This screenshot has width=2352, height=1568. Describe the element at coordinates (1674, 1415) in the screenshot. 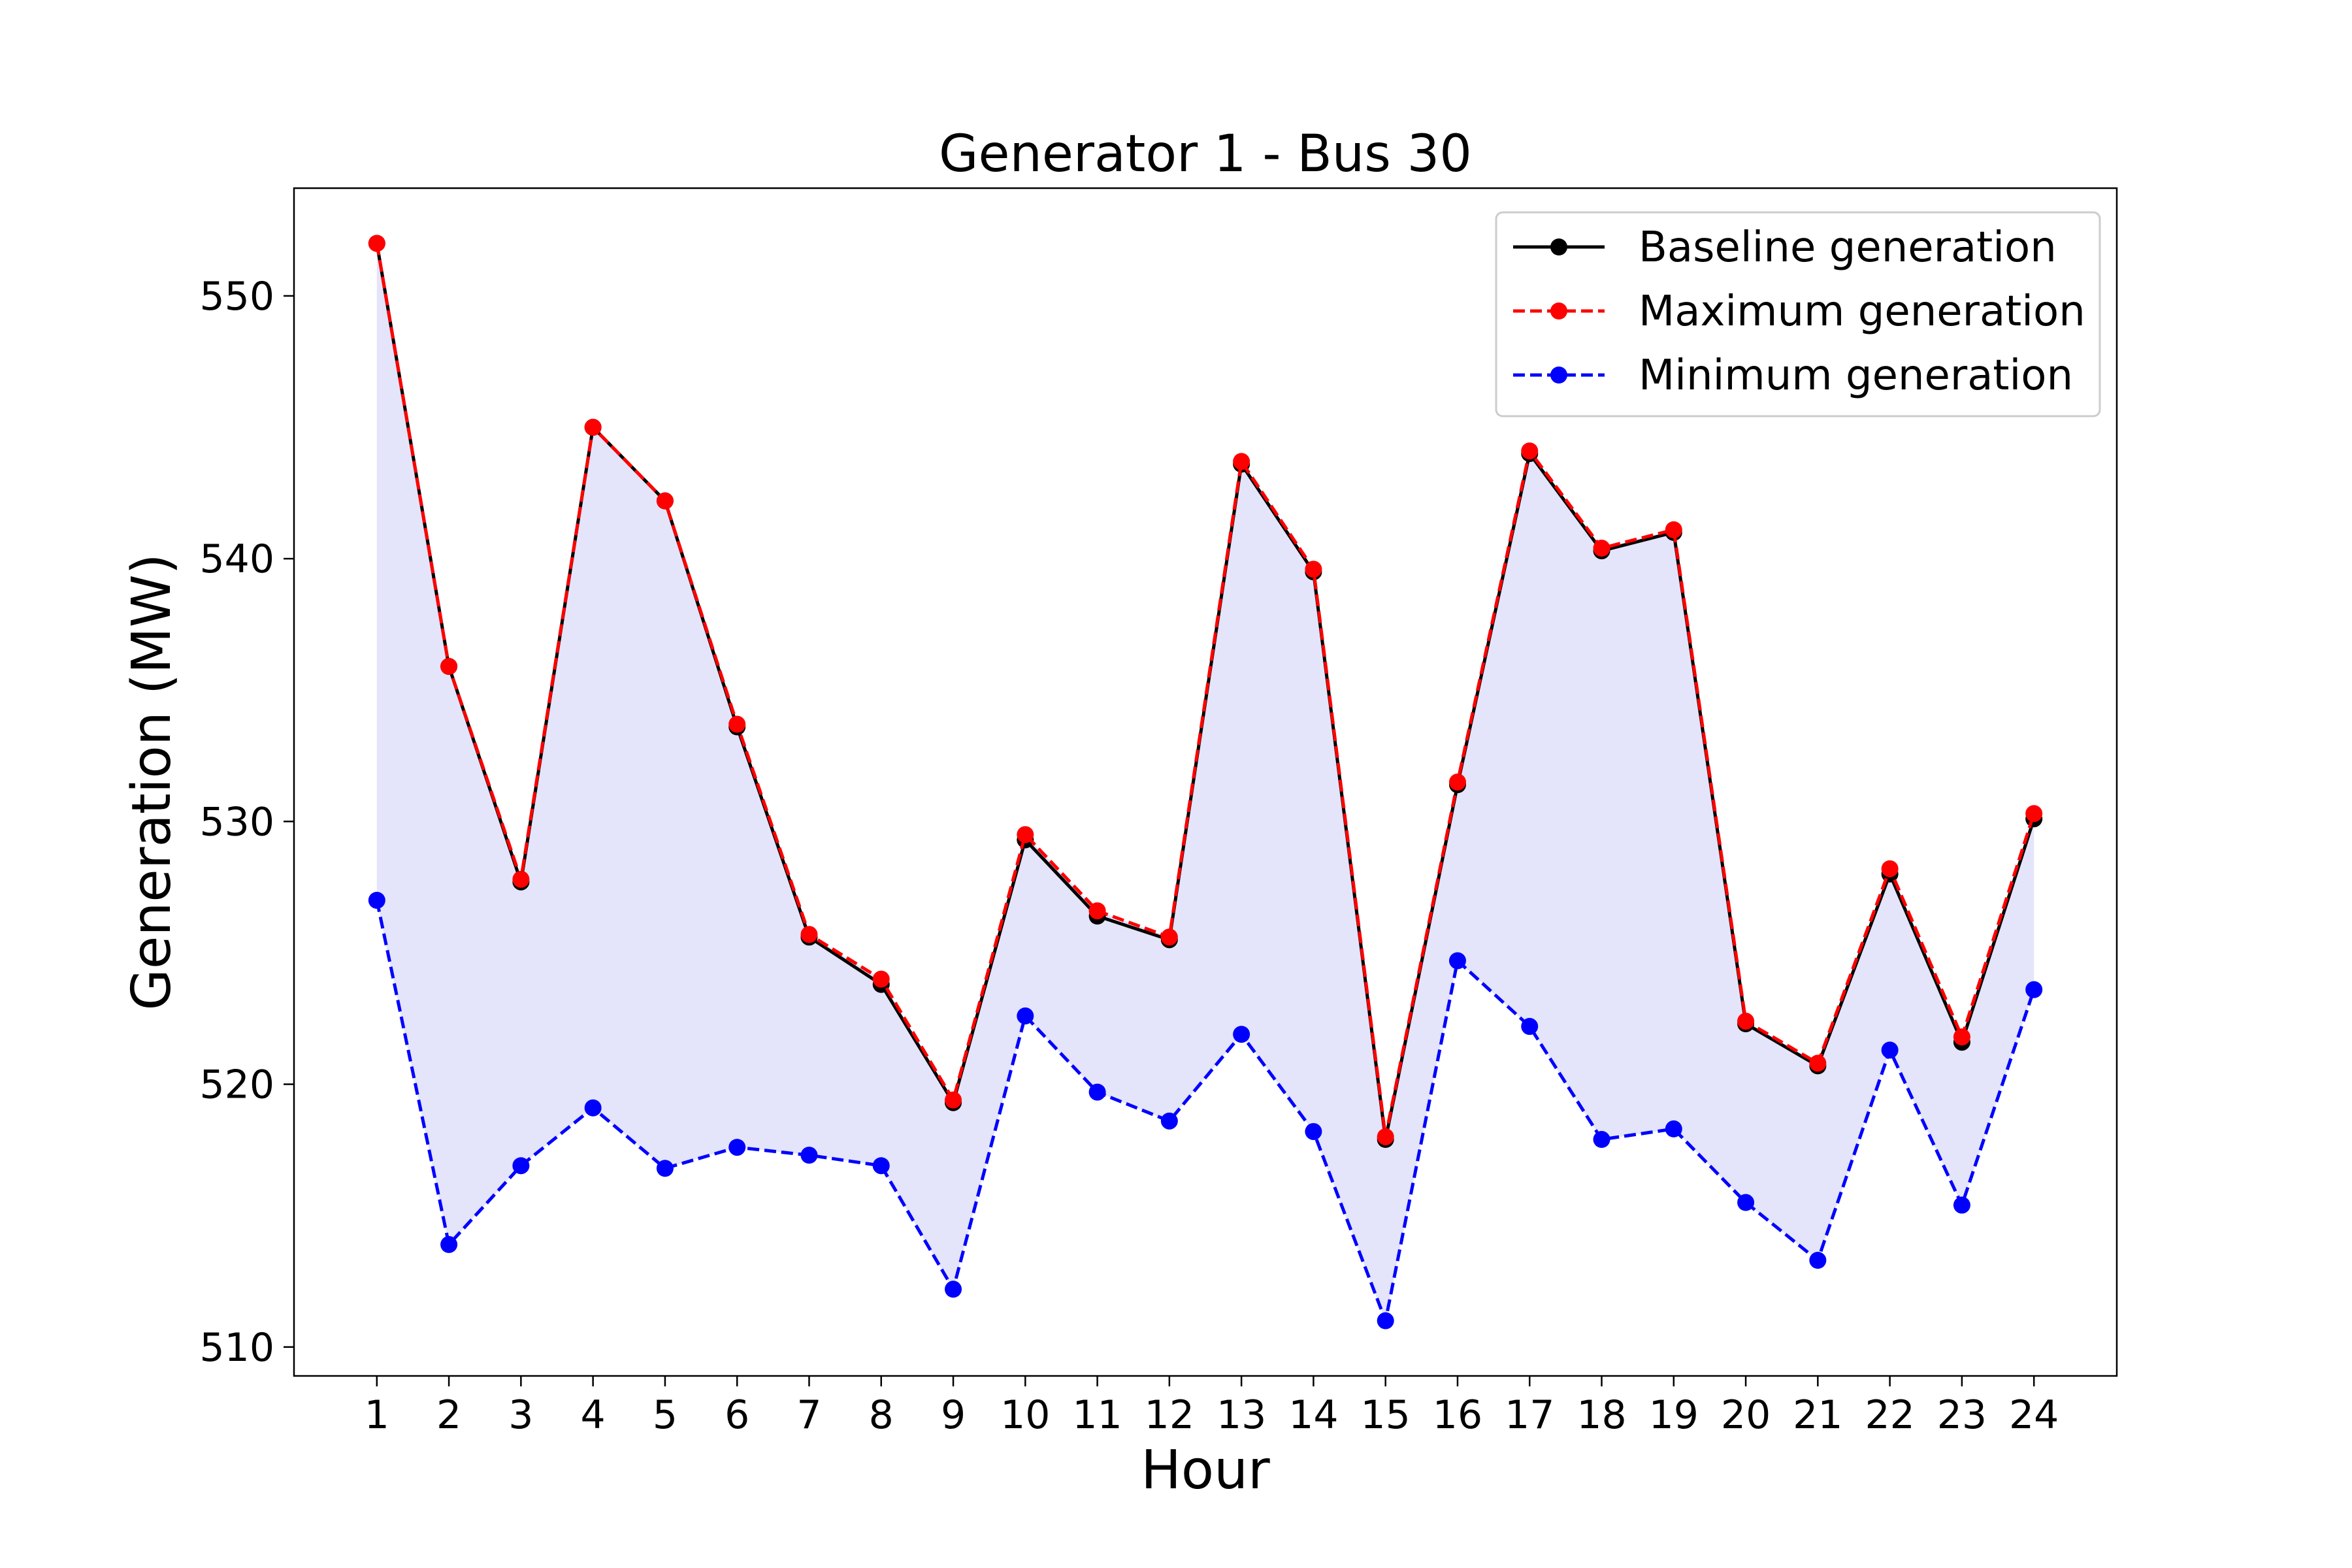

I see `x-tick-label: 19` at that location.